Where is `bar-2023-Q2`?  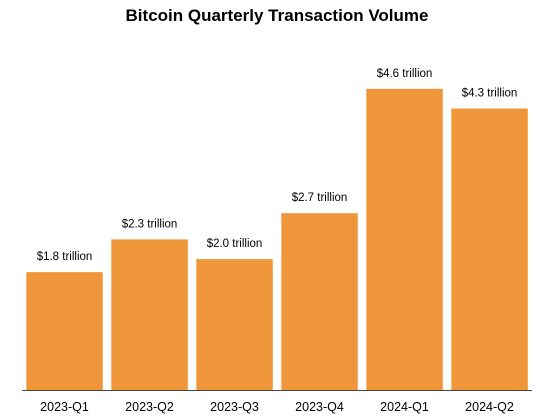
bar-2023-Q2 is located at coordinates (149, 314).